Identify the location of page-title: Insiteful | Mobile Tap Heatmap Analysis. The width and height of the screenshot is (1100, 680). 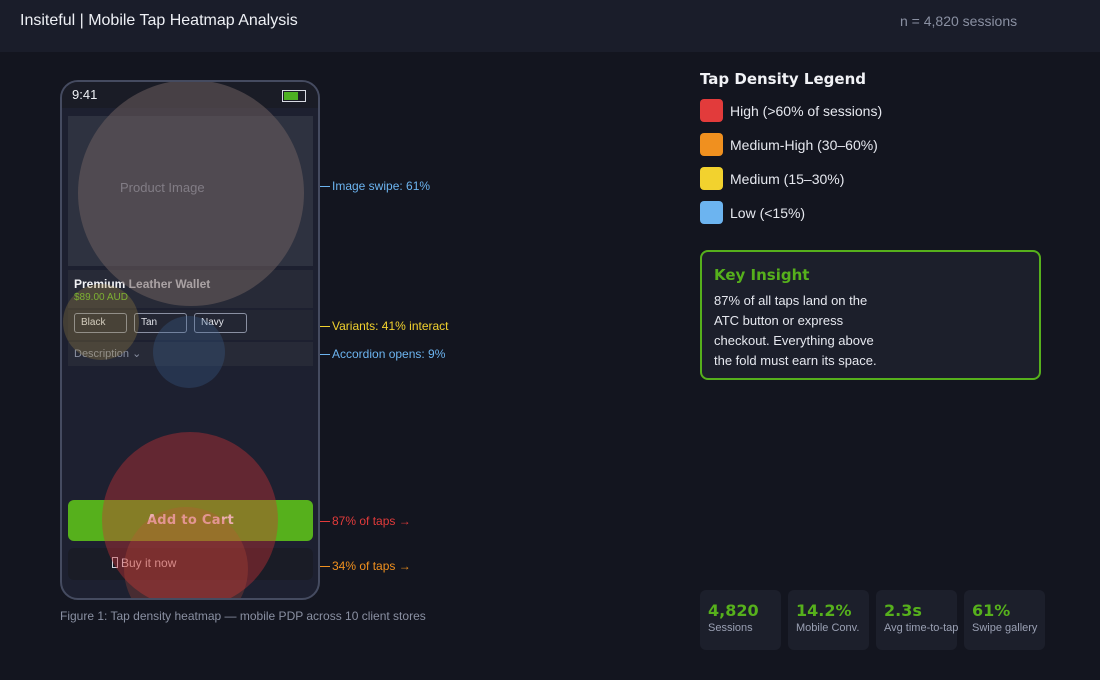
(159, 20).